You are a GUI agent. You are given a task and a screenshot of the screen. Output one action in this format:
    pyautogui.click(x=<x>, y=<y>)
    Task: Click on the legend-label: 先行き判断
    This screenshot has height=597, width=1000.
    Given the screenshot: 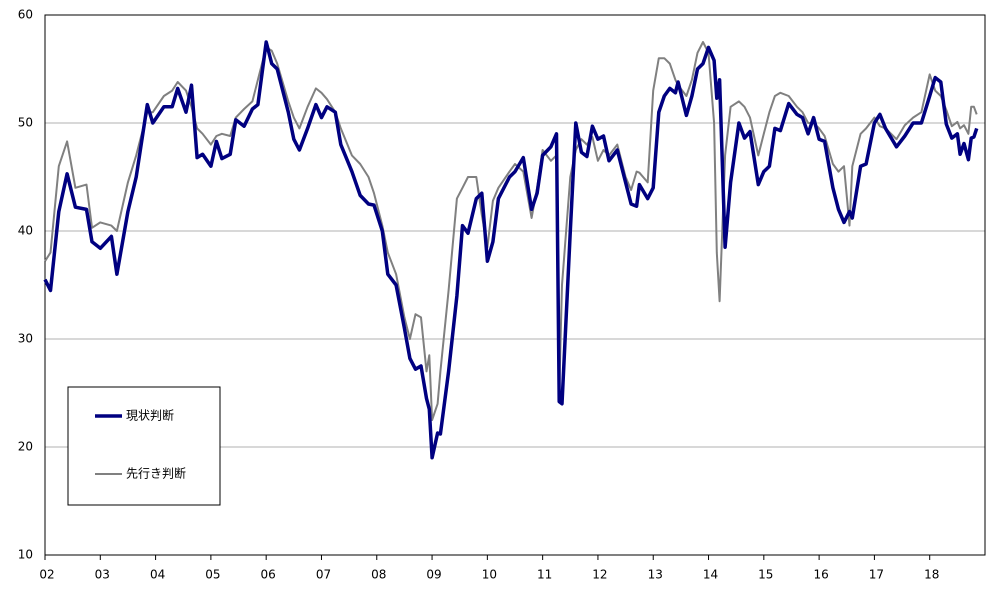 What is the action you would take?
    pyautogui.click(x=156, y=473)
    